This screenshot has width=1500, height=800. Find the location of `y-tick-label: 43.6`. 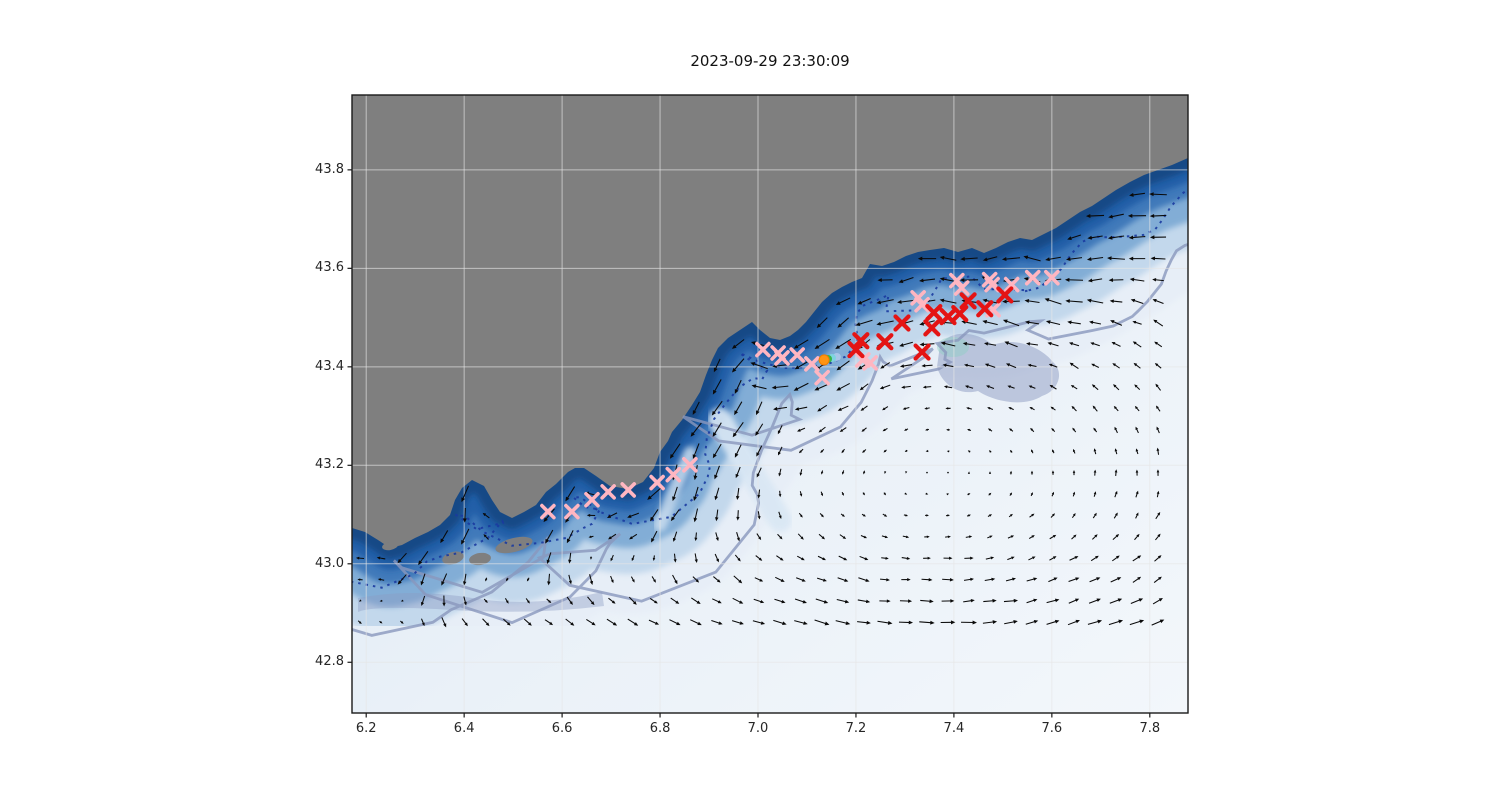

y-tick-label: 43.6 is located at coordinates (329, 268).